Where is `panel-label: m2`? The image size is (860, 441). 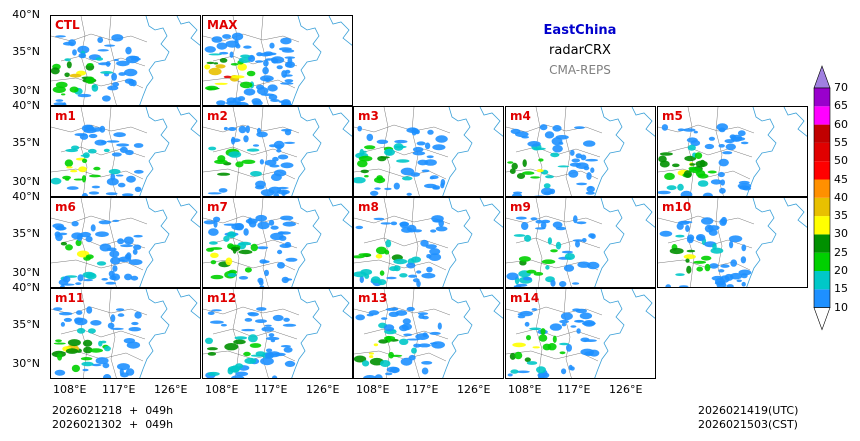
panel-label: m2 is located at coordinates (217, 116).